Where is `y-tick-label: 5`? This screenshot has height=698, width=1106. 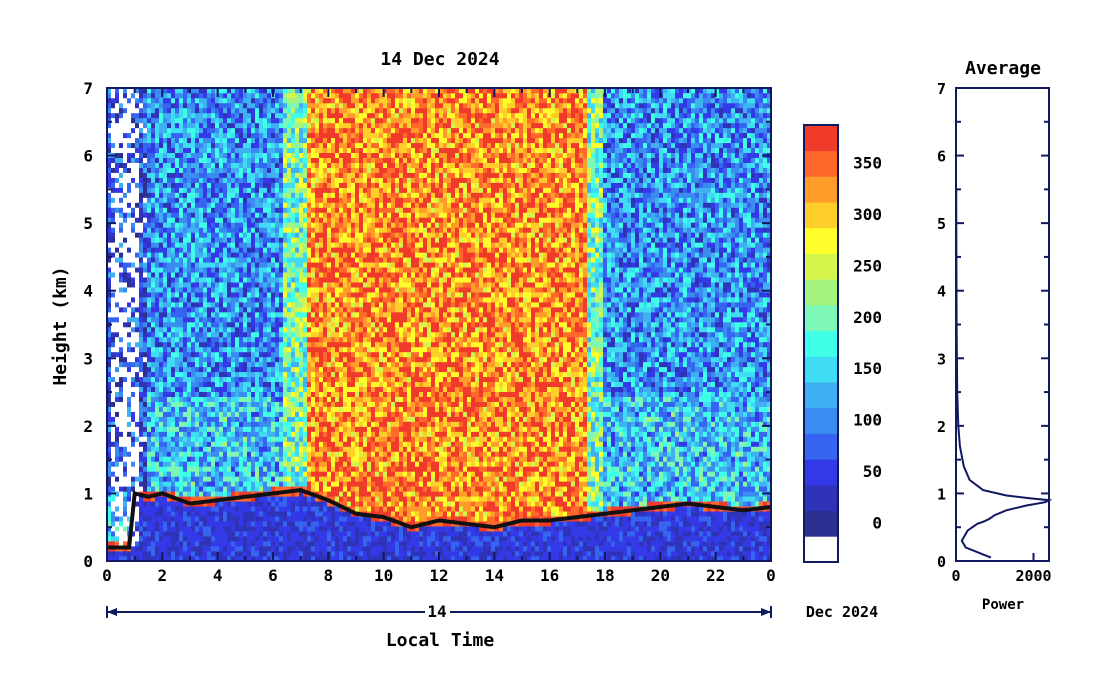 y-tick-label: 5 is located at coordinates (88, 223).